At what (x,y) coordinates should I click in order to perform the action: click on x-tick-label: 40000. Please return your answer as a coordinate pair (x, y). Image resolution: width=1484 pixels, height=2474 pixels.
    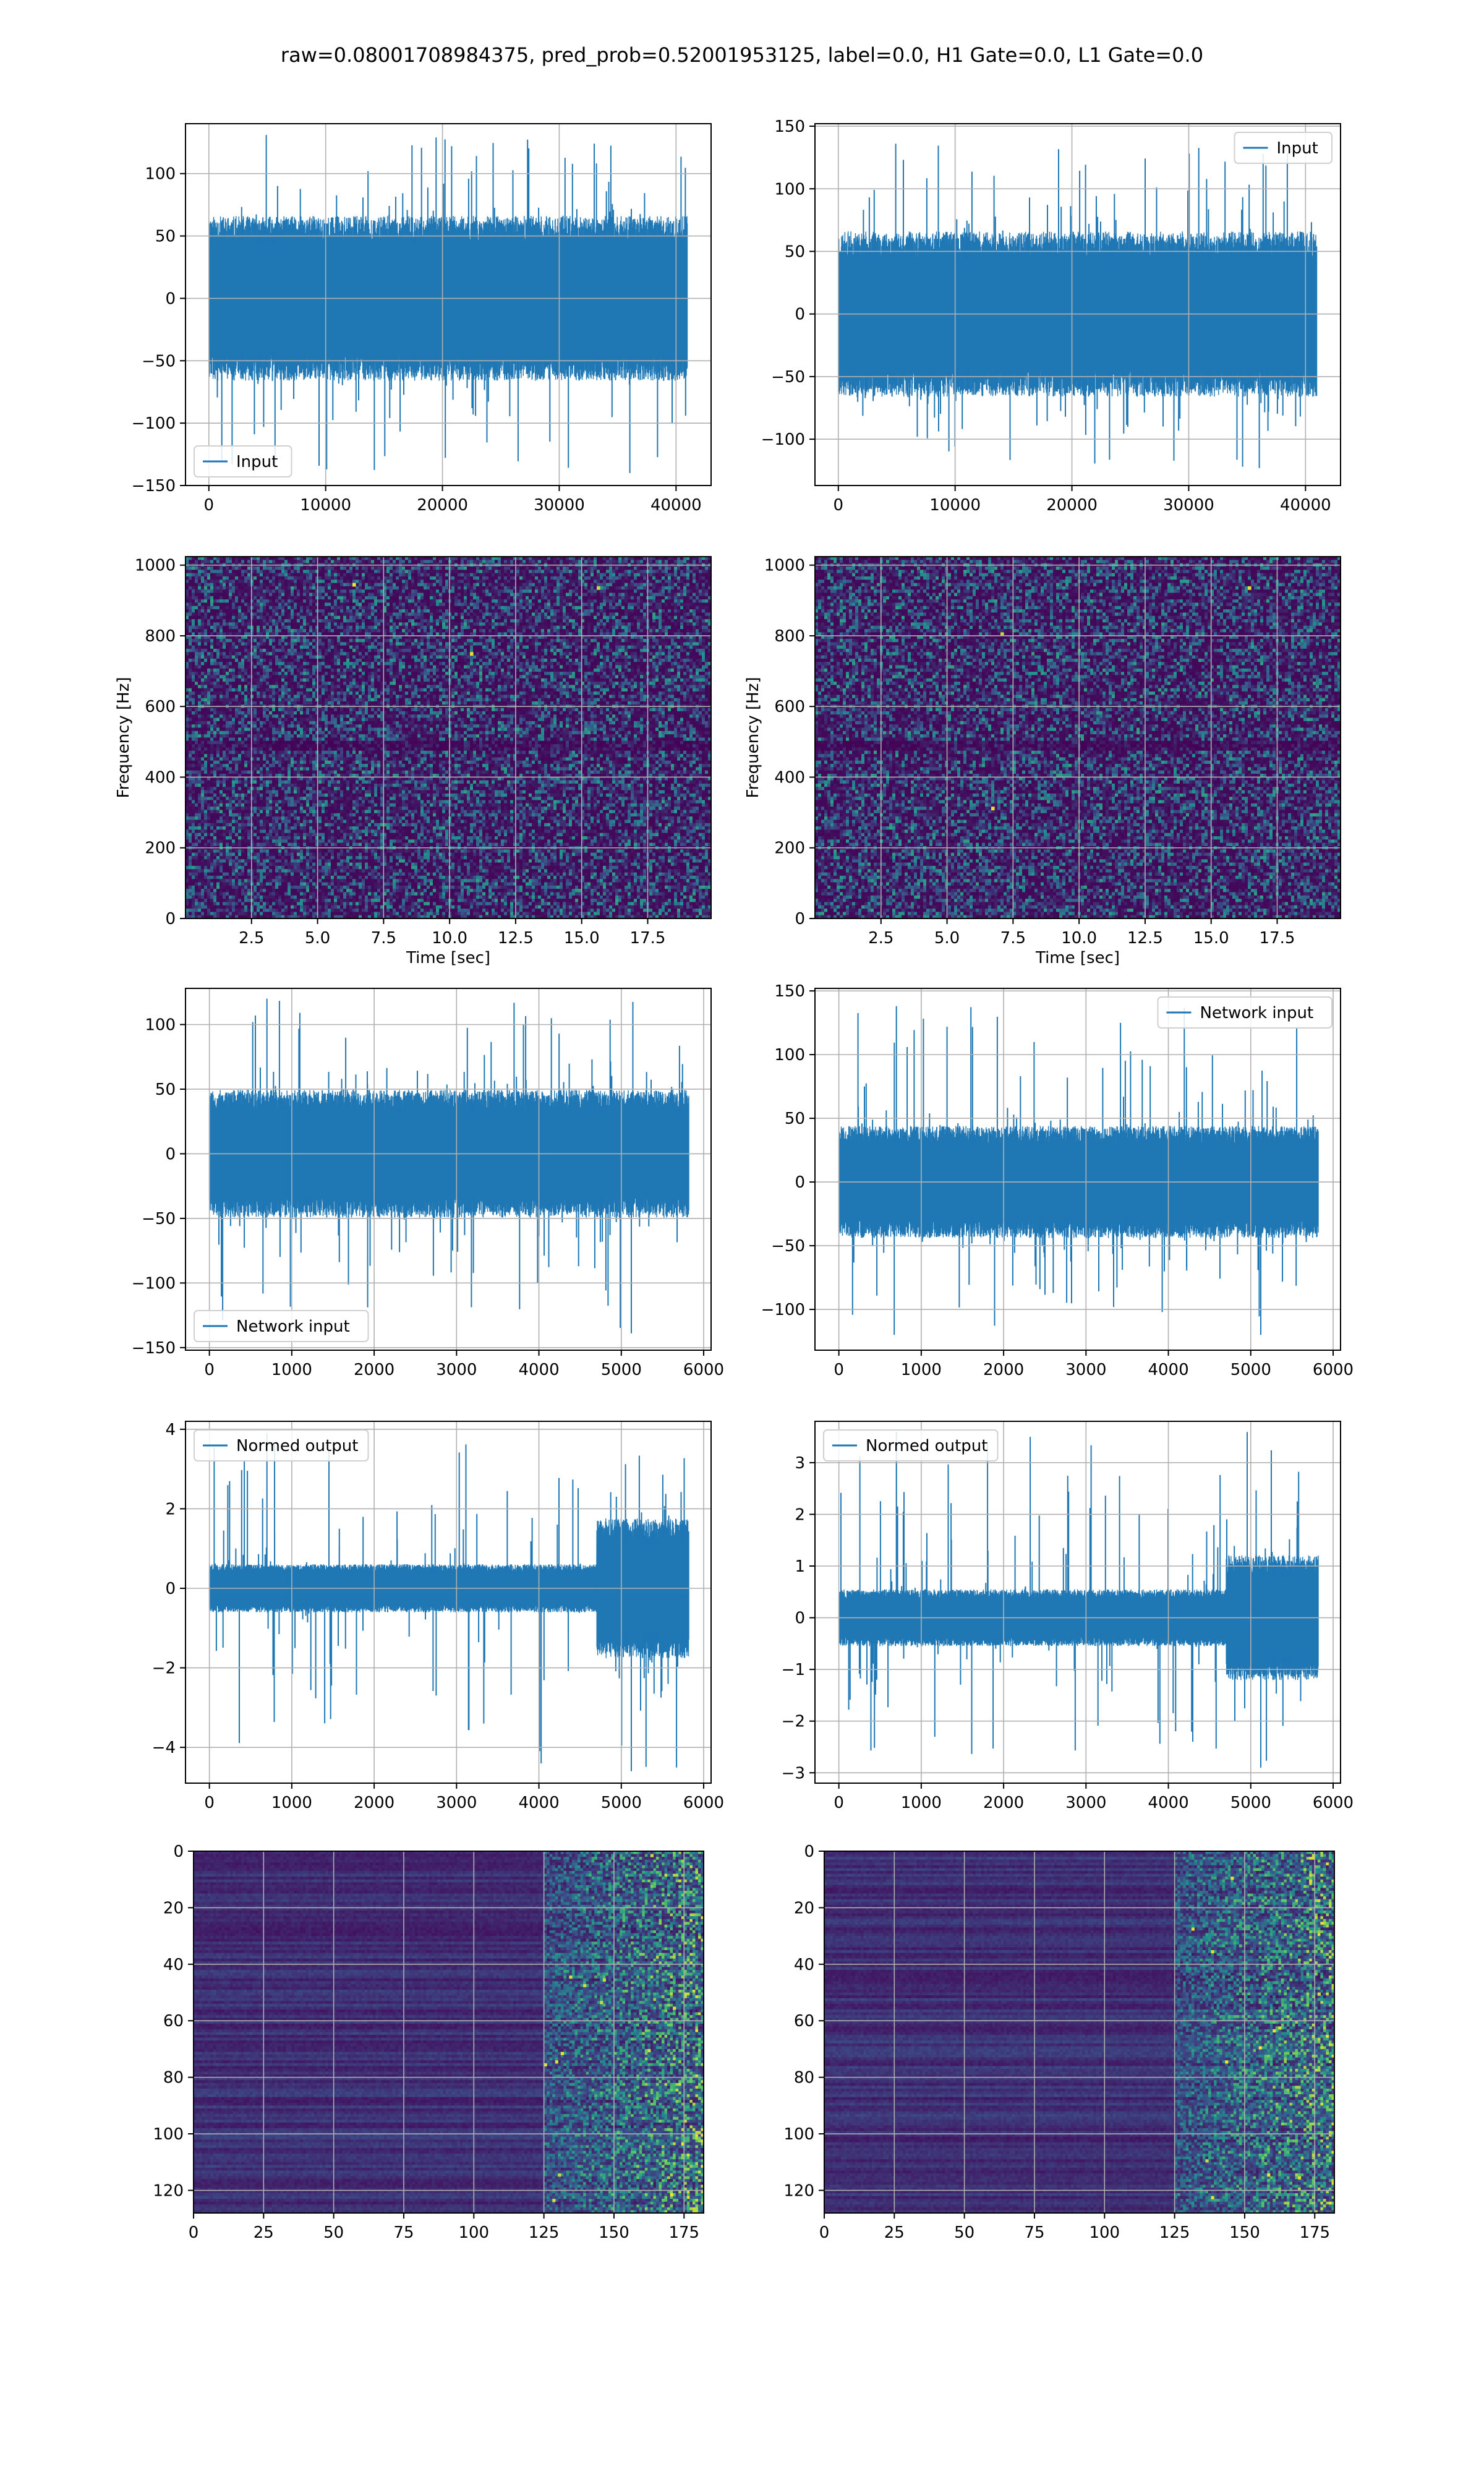
    Looking at the image, I should click on (1305, 505).